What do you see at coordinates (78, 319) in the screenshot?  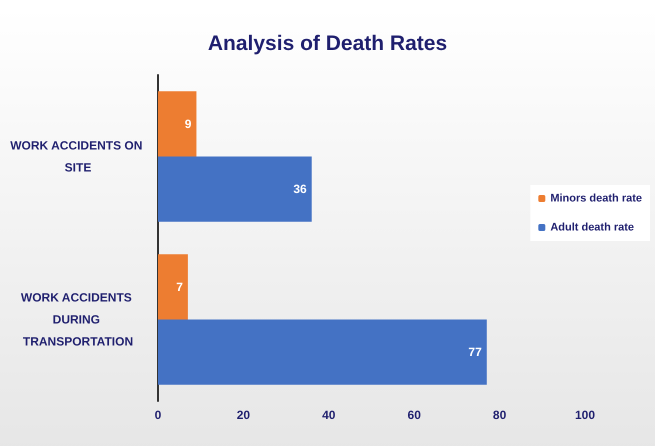 I see `y-tick-label: WORK ACCIDENTS DURING TRANSPORTATION` at bounding box center [78, 319].